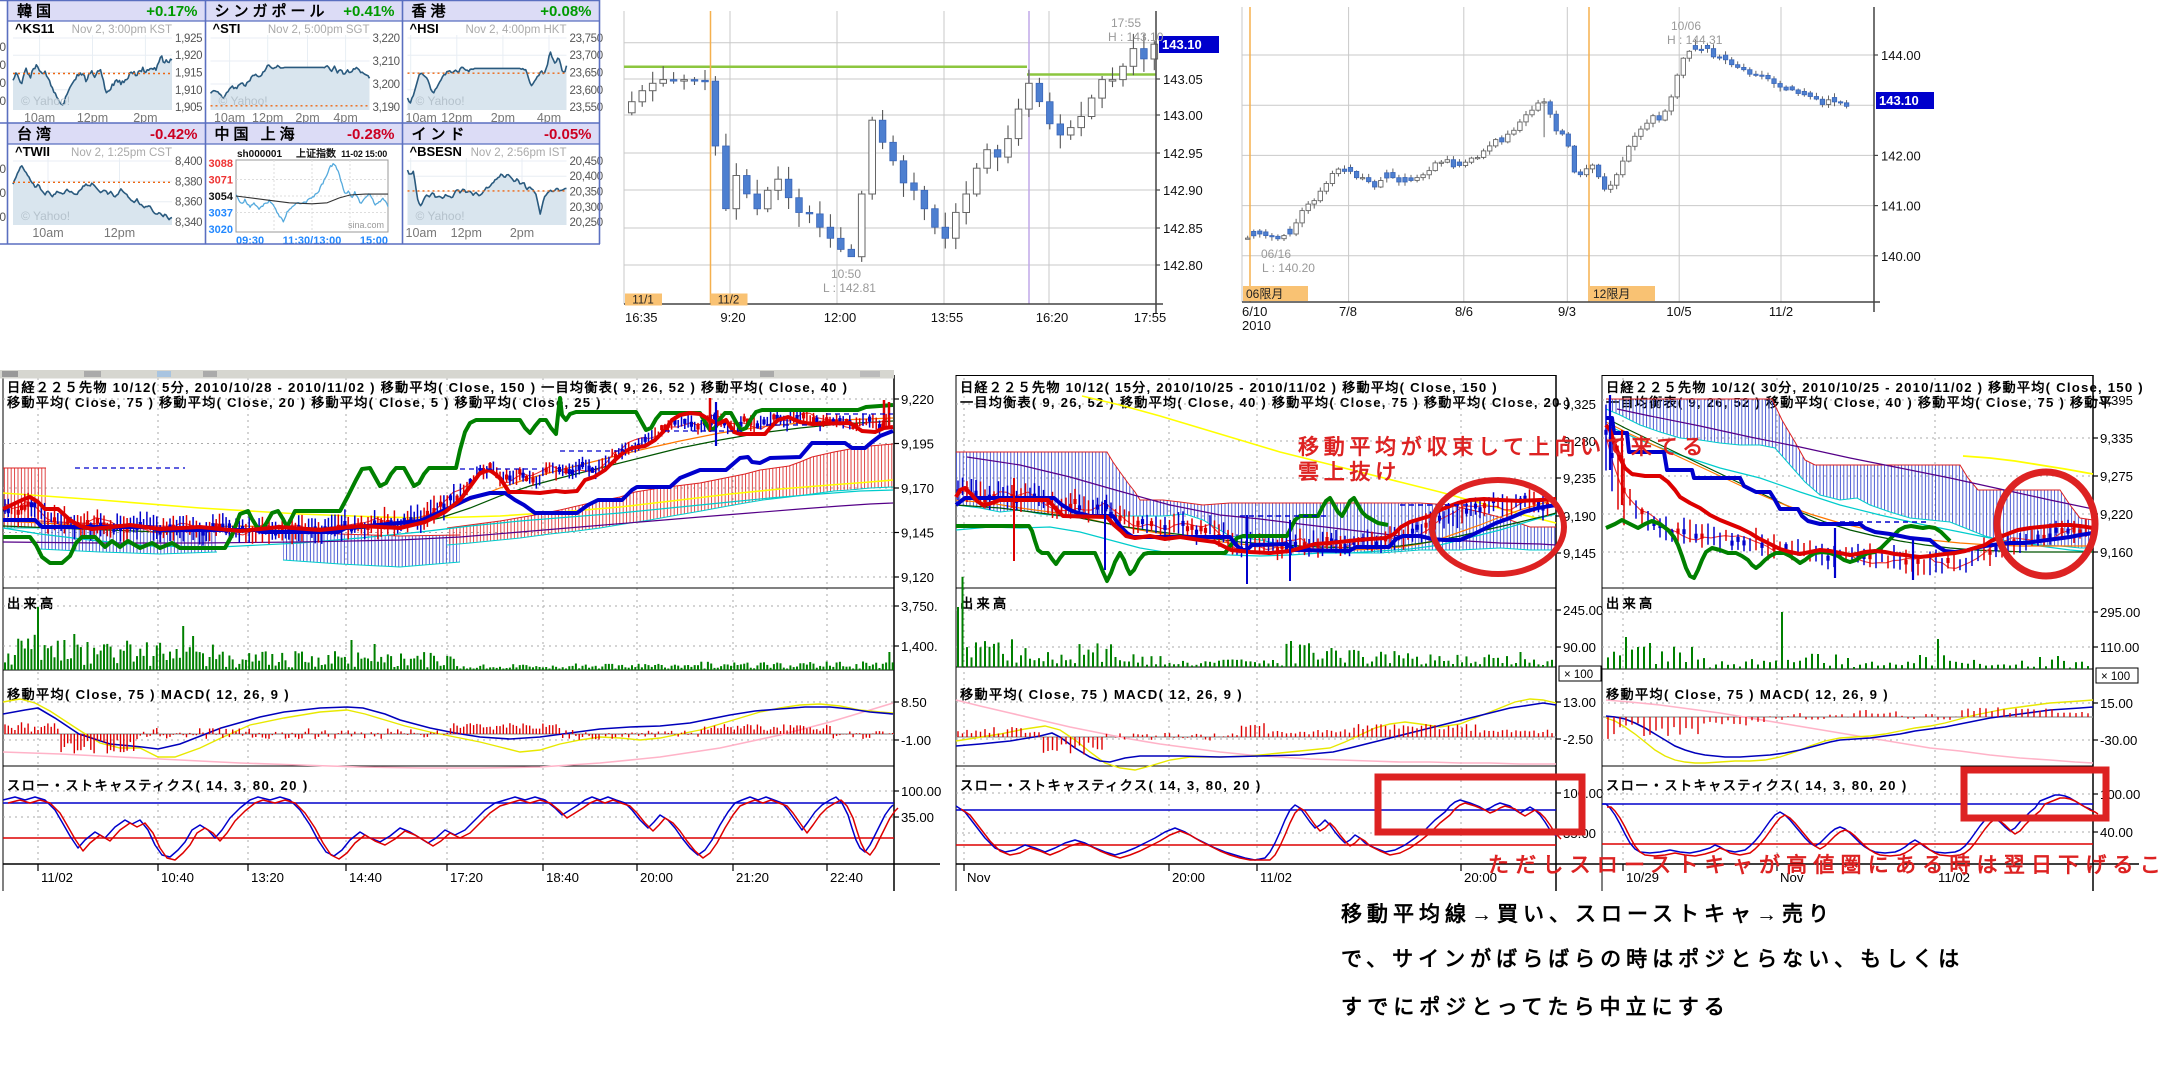  I want to click on svg-text: 11-02 15:00, so click(364, 154).